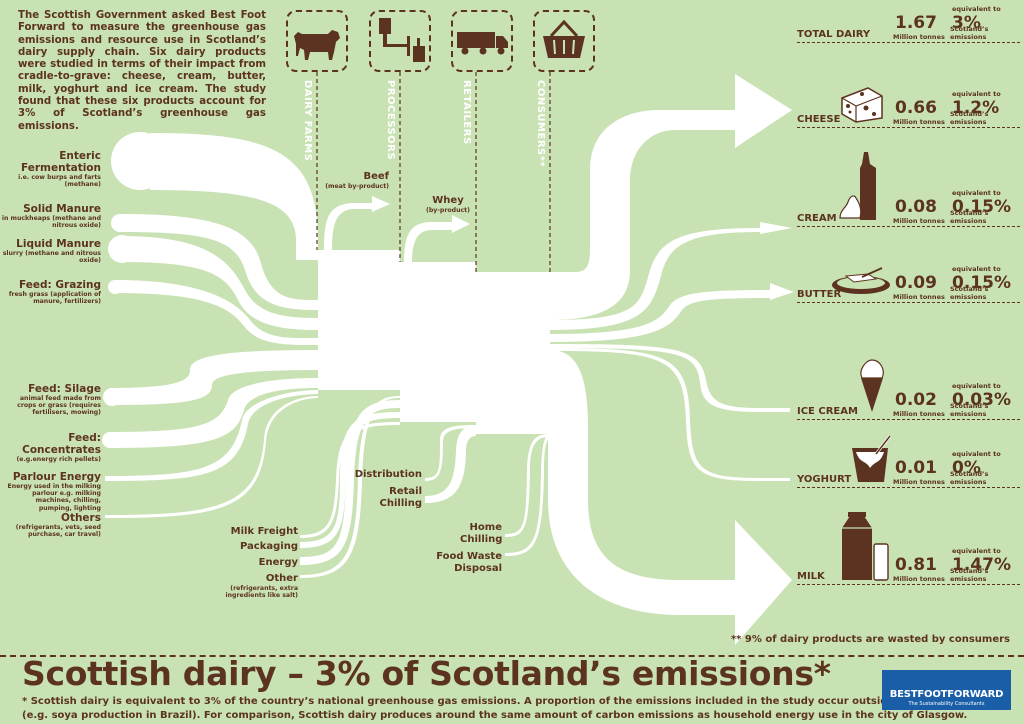 This screenshot has width=1024, height=724. I want to click on other-title: Other, so click(281, 578).